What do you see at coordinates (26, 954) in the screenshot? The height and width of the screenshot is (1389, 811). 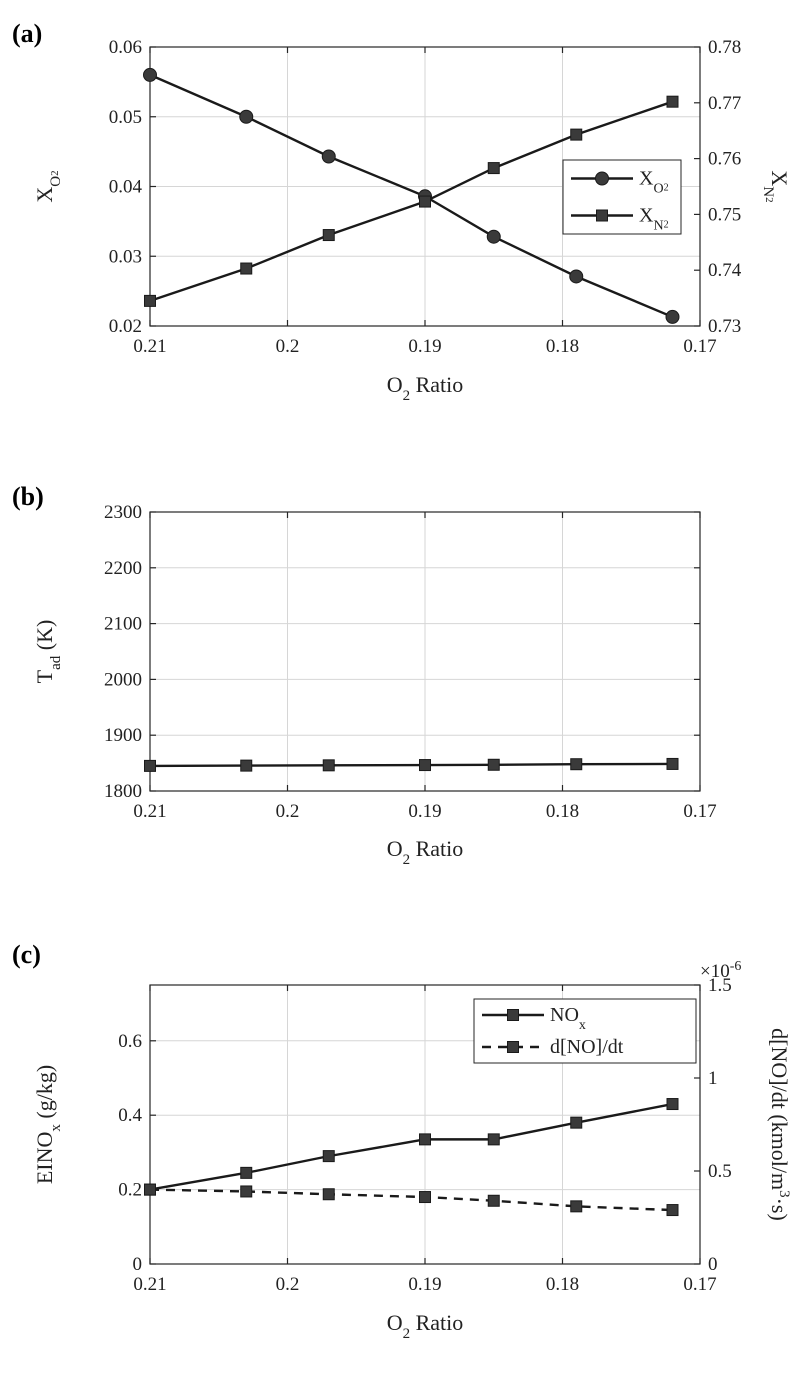 I see `panel-label: (c)` at bounding box center [26, 954].